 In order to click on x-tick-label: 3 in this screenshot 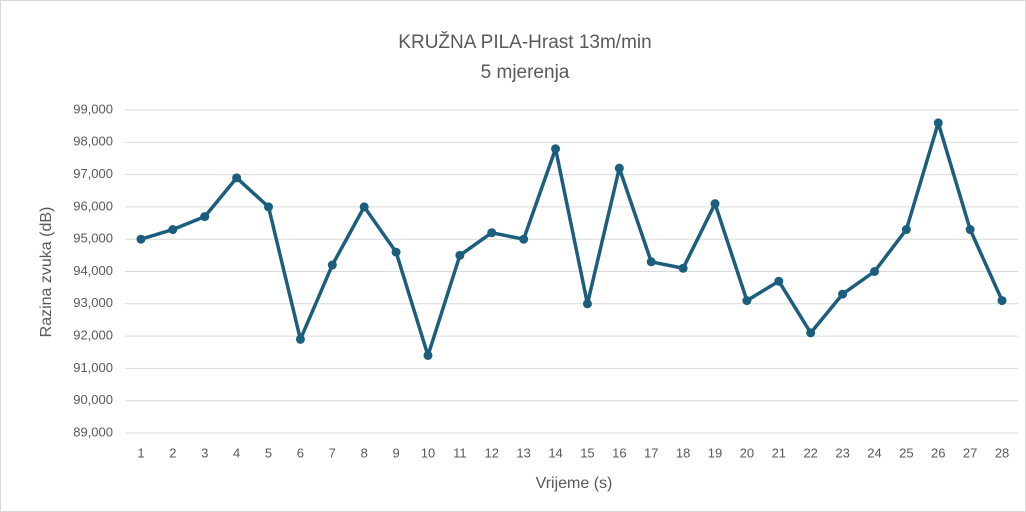, I will do `click(204, 452)`.